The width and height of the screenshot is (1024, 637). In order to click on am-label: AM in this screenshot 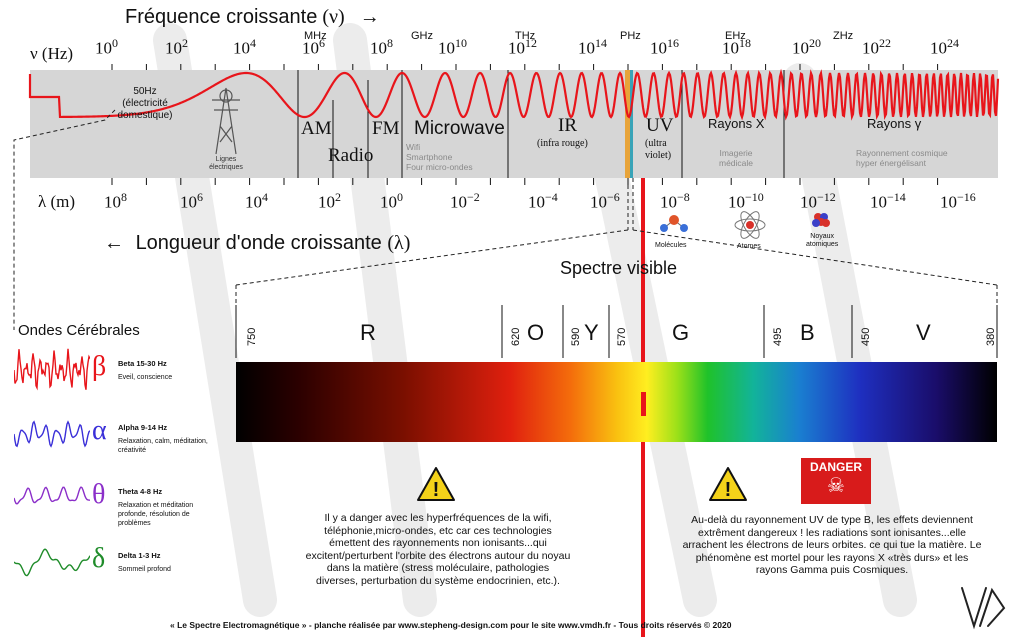, I will do `click(316, 128)`.